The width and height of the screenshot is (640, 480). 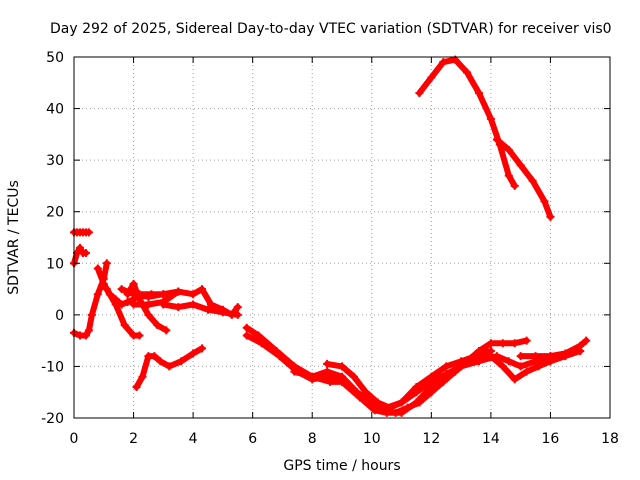 I want to click on x-tick-label: 10, so click(x=372, y=439).